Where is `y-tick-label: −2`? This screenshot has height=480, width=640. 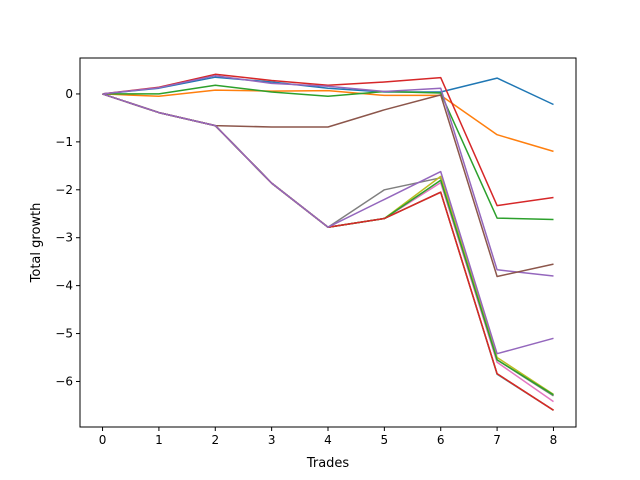
y-tick-label: −2 is located at coordinates (64, 190).